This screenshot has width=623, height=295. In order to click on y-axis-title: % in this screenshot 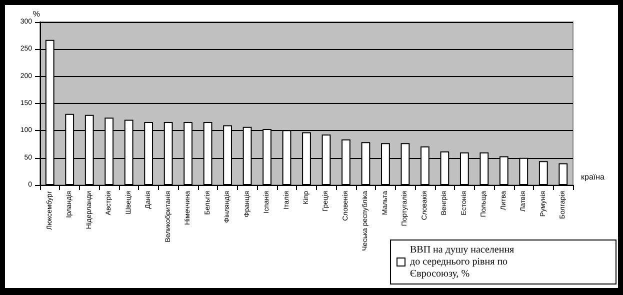, I will do `click(36, 14)`.